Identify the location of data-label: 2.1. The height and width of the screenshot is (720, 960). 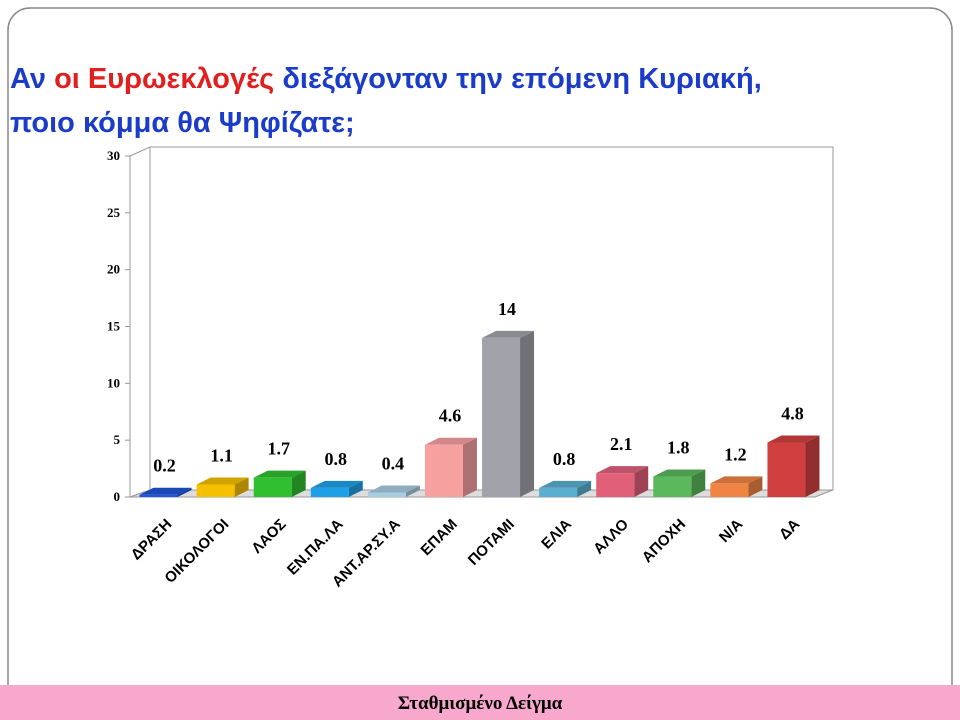
(621, 444).